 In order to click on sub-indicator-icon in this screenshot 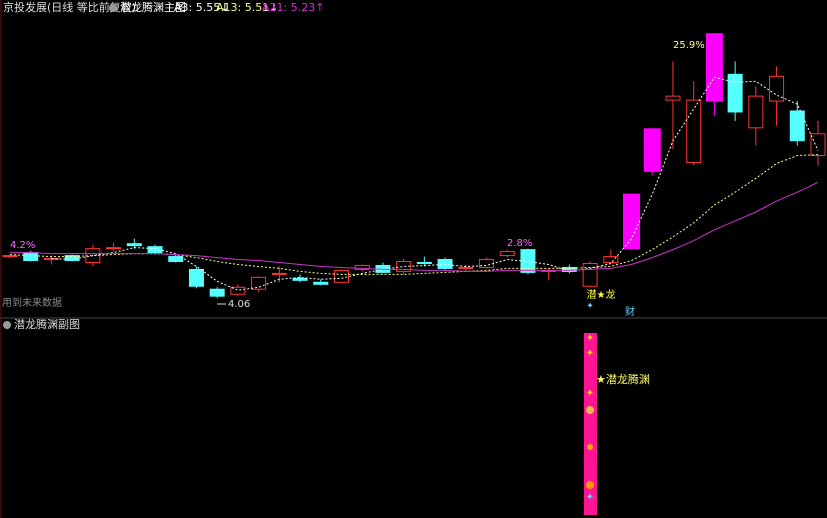, I will do `click(7, 325)`.